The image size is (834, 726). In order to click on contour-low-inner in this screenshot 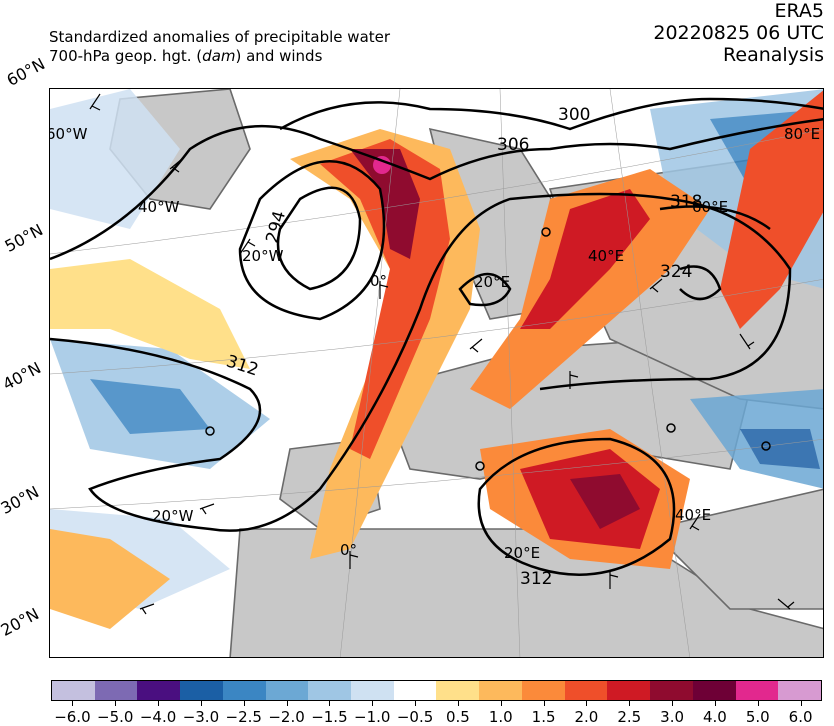, I will do `click(319, 238)`.